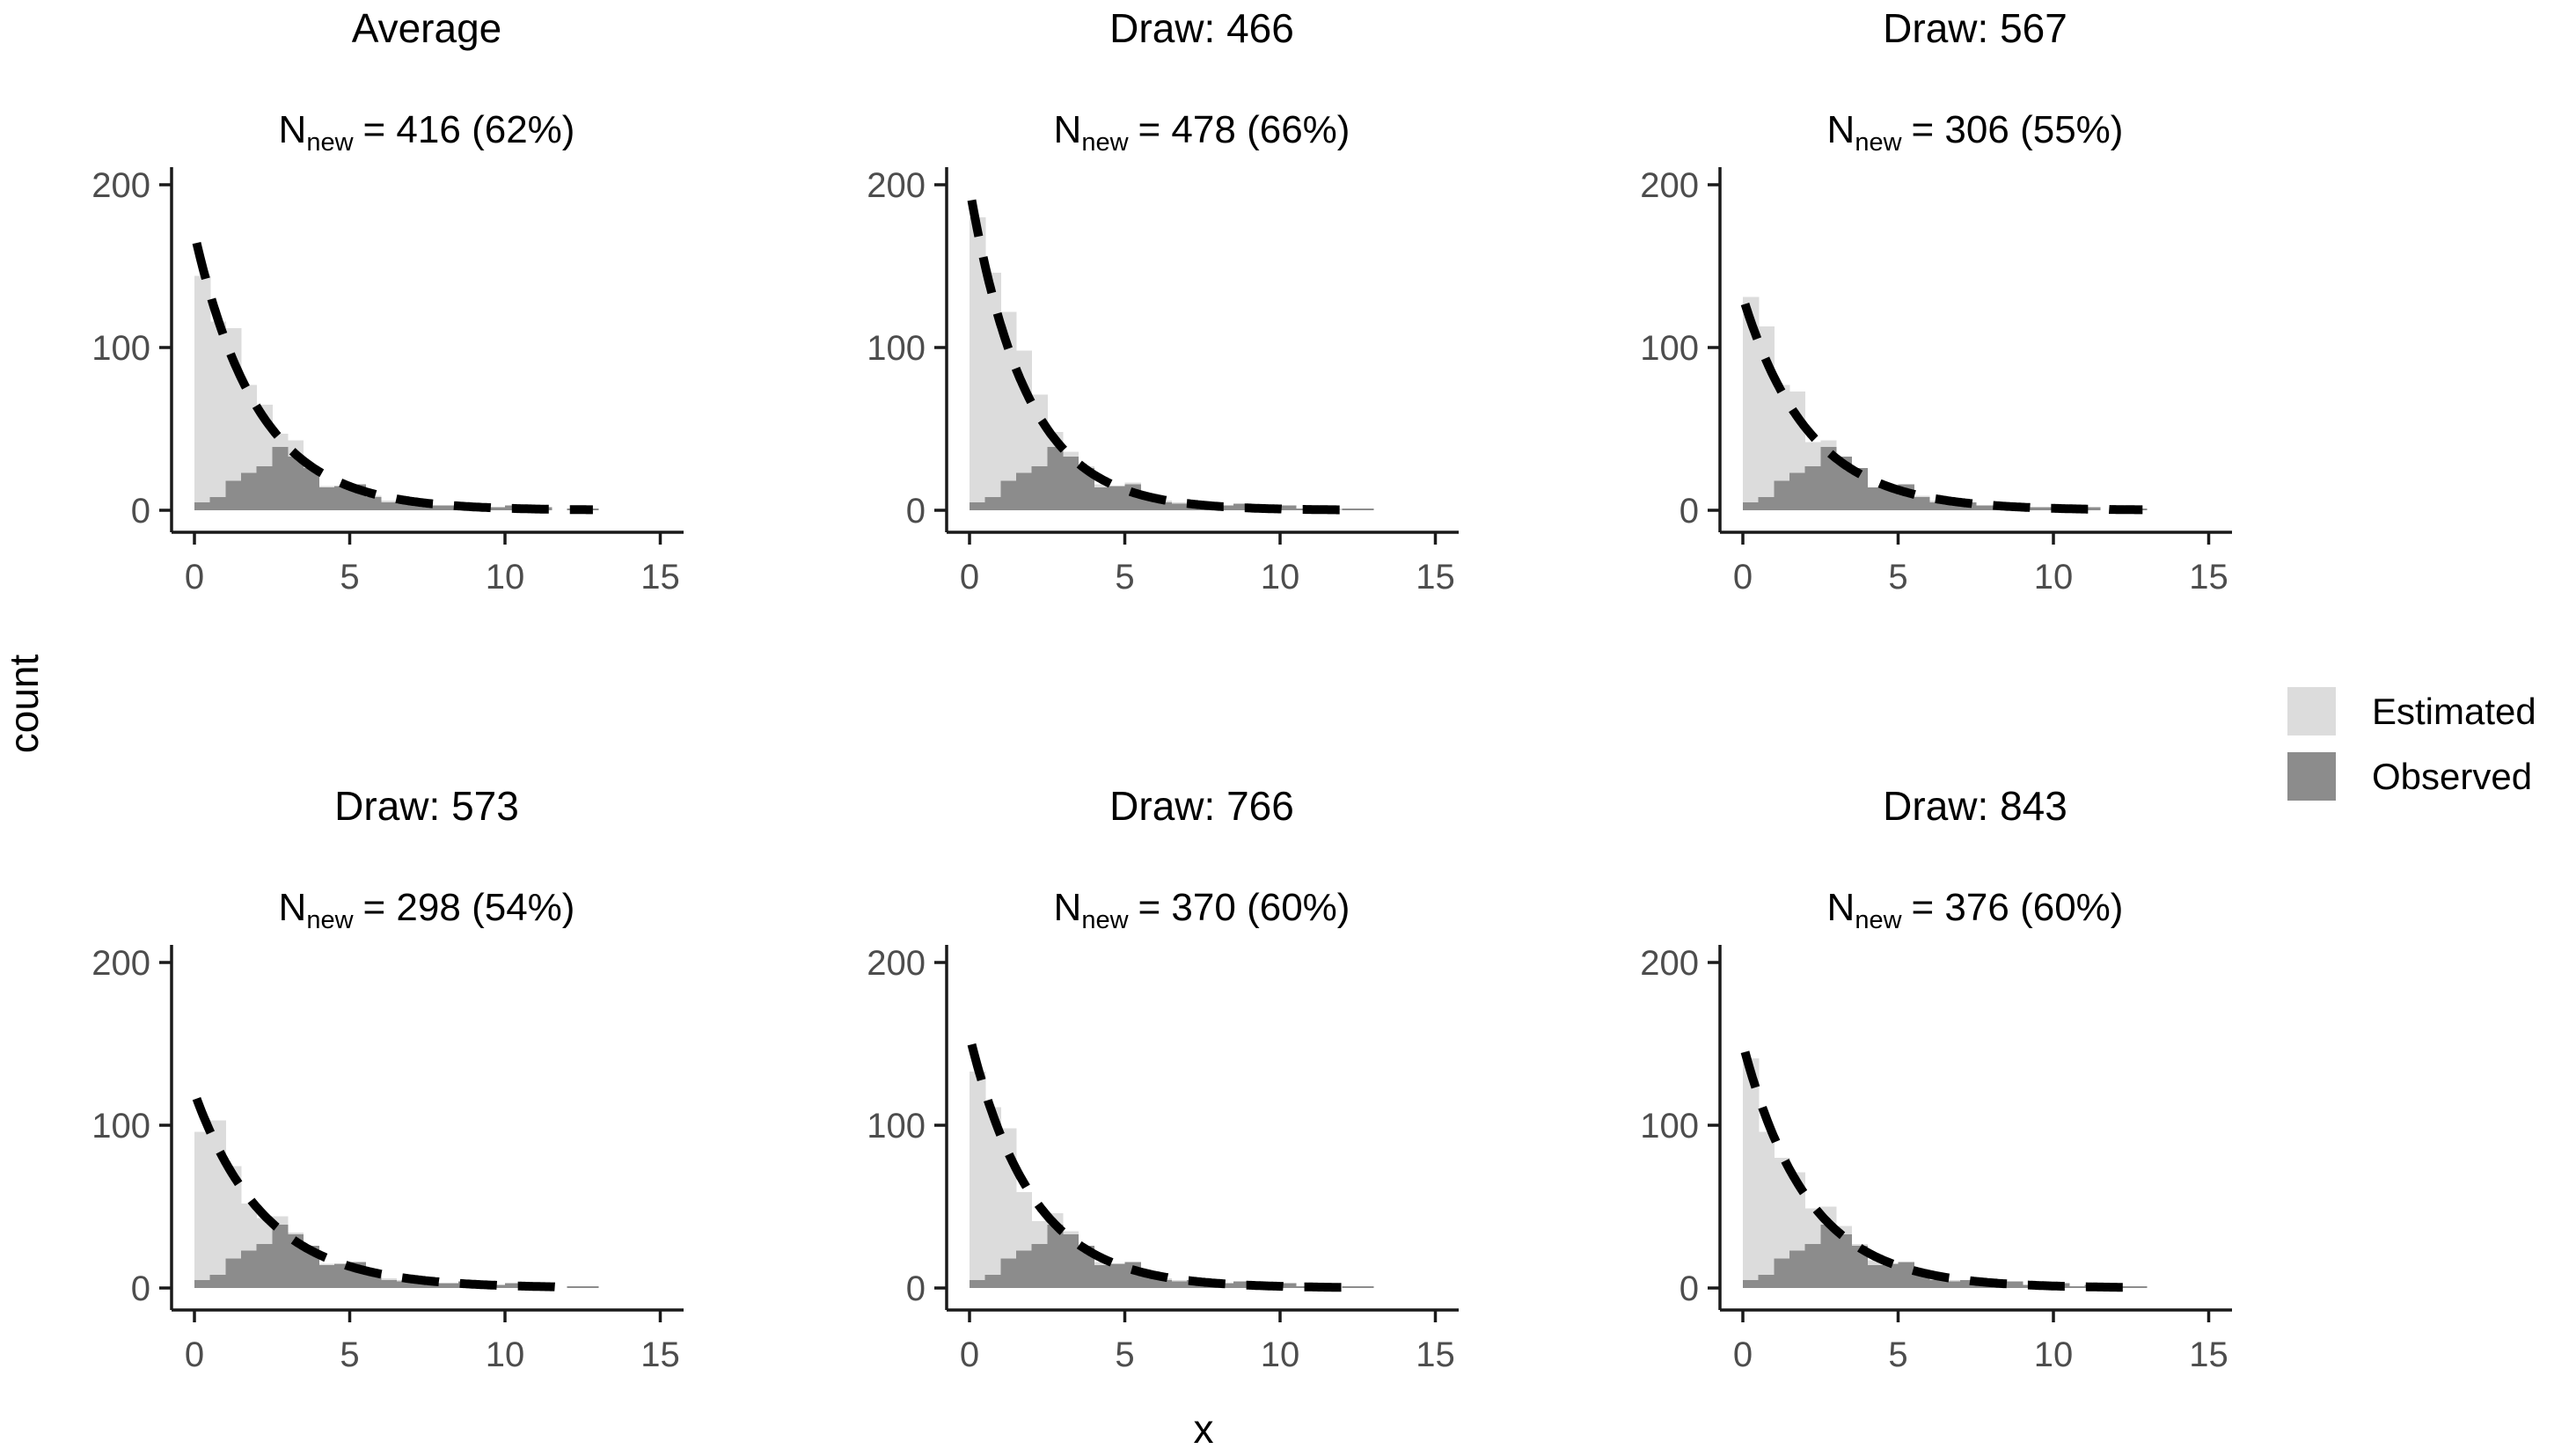 Image resolution: width=2576 pixels, height=1449 pixels. I want to click on facet-title: Draw: 573, so click(426, 806).